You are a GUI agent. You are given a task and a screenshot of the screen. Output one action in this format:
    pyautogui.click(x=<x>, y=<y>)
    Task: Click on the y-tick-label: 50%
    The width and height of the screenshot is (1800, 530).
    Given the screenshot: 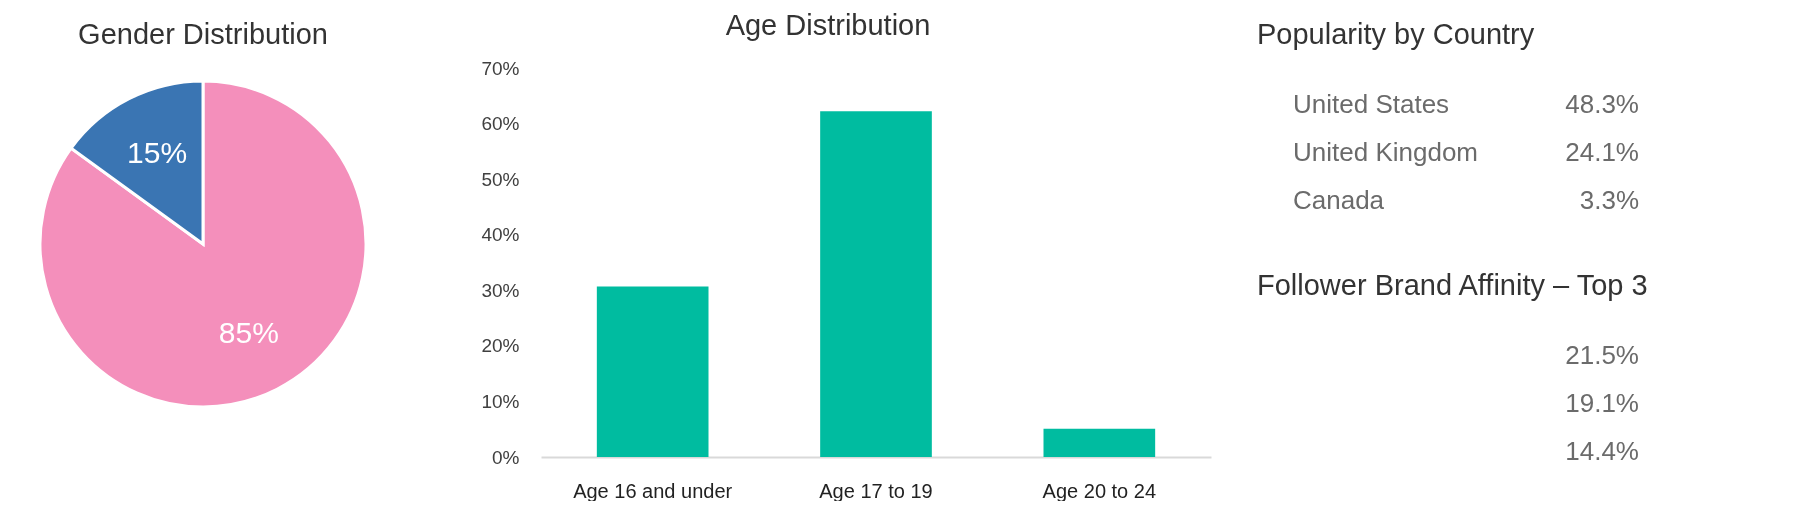 What is the action you would take?
    pyautogui.click(x=500, y=179)
    